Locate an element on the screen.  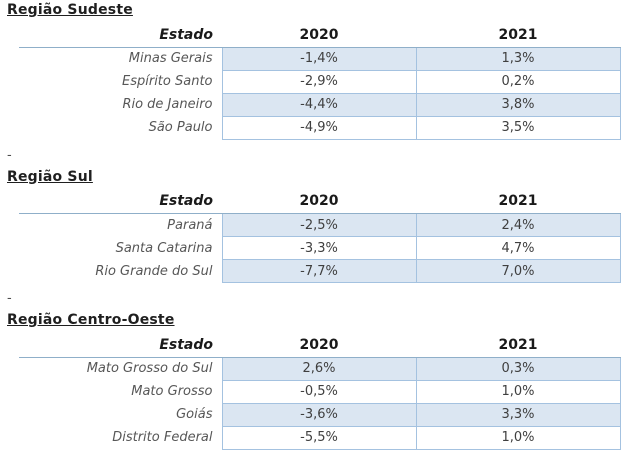
region-title: Região Centro-Oeste is located at coordinates (91, 320).